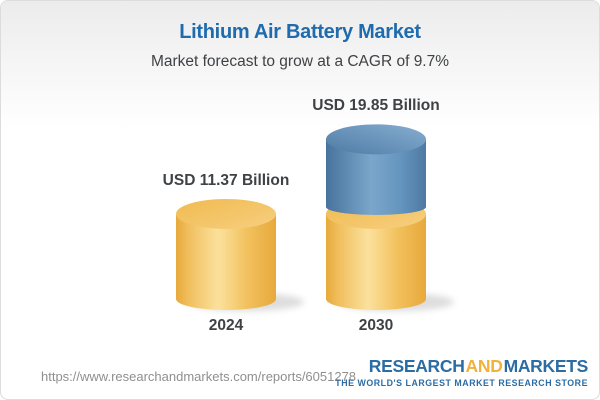 This screenshot has height=400, width=600. I want to click on logo-word-and: AND, so click(484, 366).